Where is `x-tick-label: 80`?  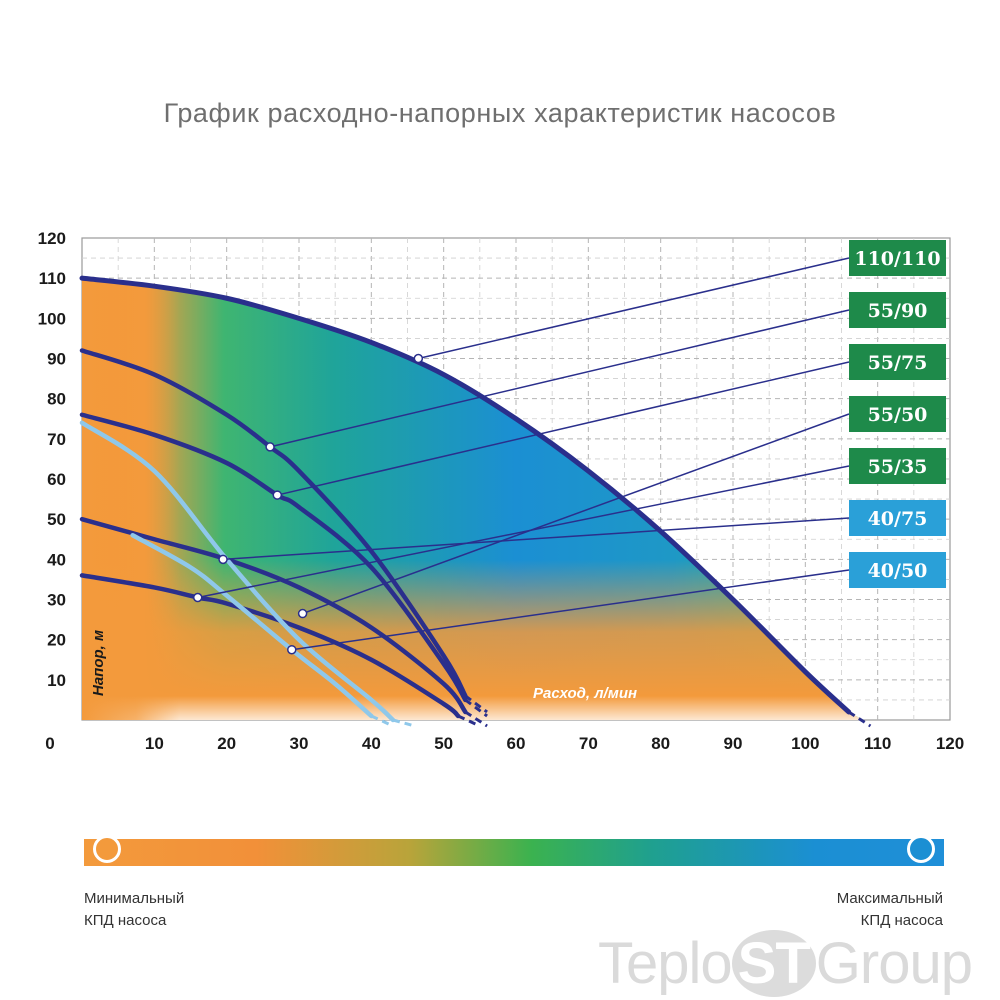
x-tick-label: 80 is located at coordinates (660, 743).